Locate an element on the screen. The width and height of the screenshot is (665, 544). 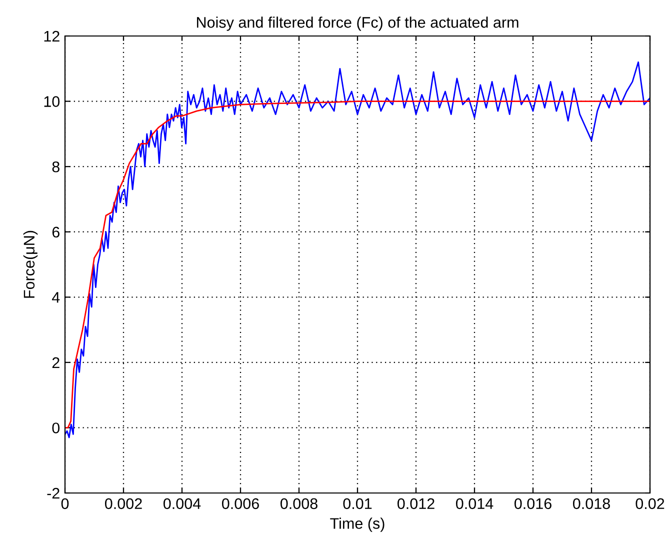
y-tick-label: 6 is located at coordinates (56, 232).